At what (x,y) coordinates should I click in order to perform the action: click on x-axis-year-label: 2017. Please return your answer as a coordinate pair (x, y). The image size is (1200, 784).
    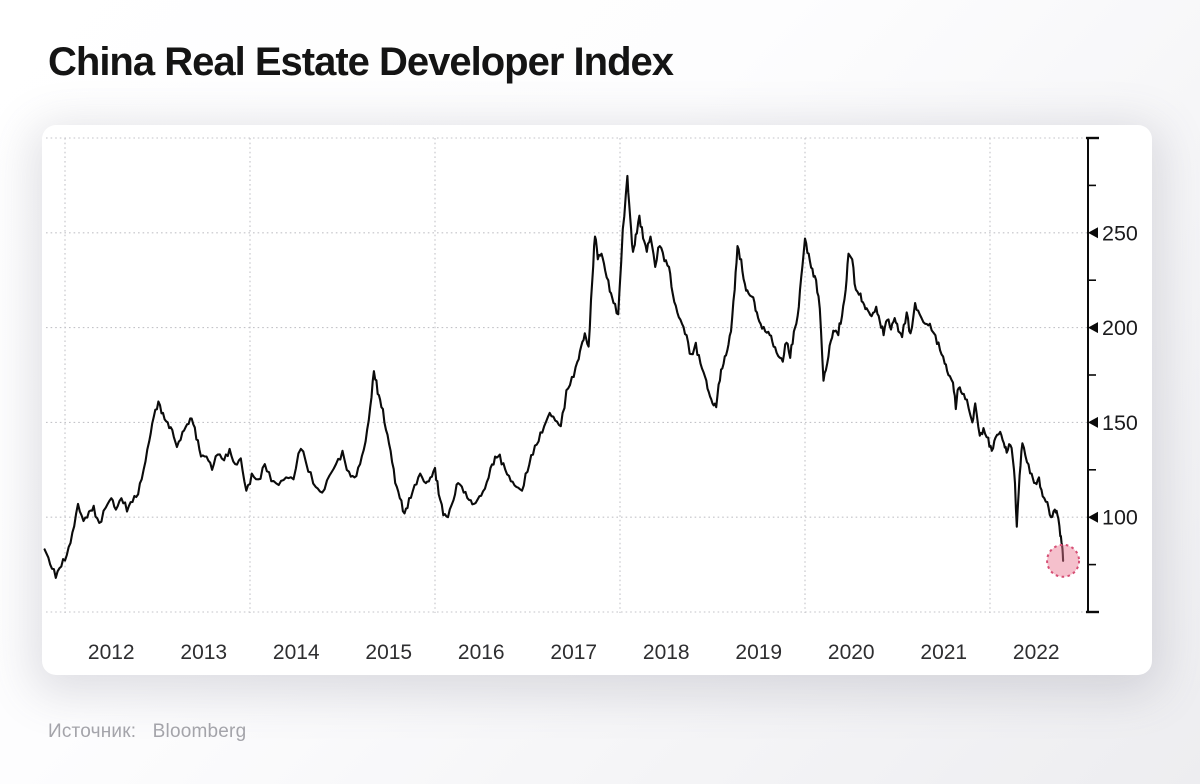
    Looking at the image, I should click on (573, 652).